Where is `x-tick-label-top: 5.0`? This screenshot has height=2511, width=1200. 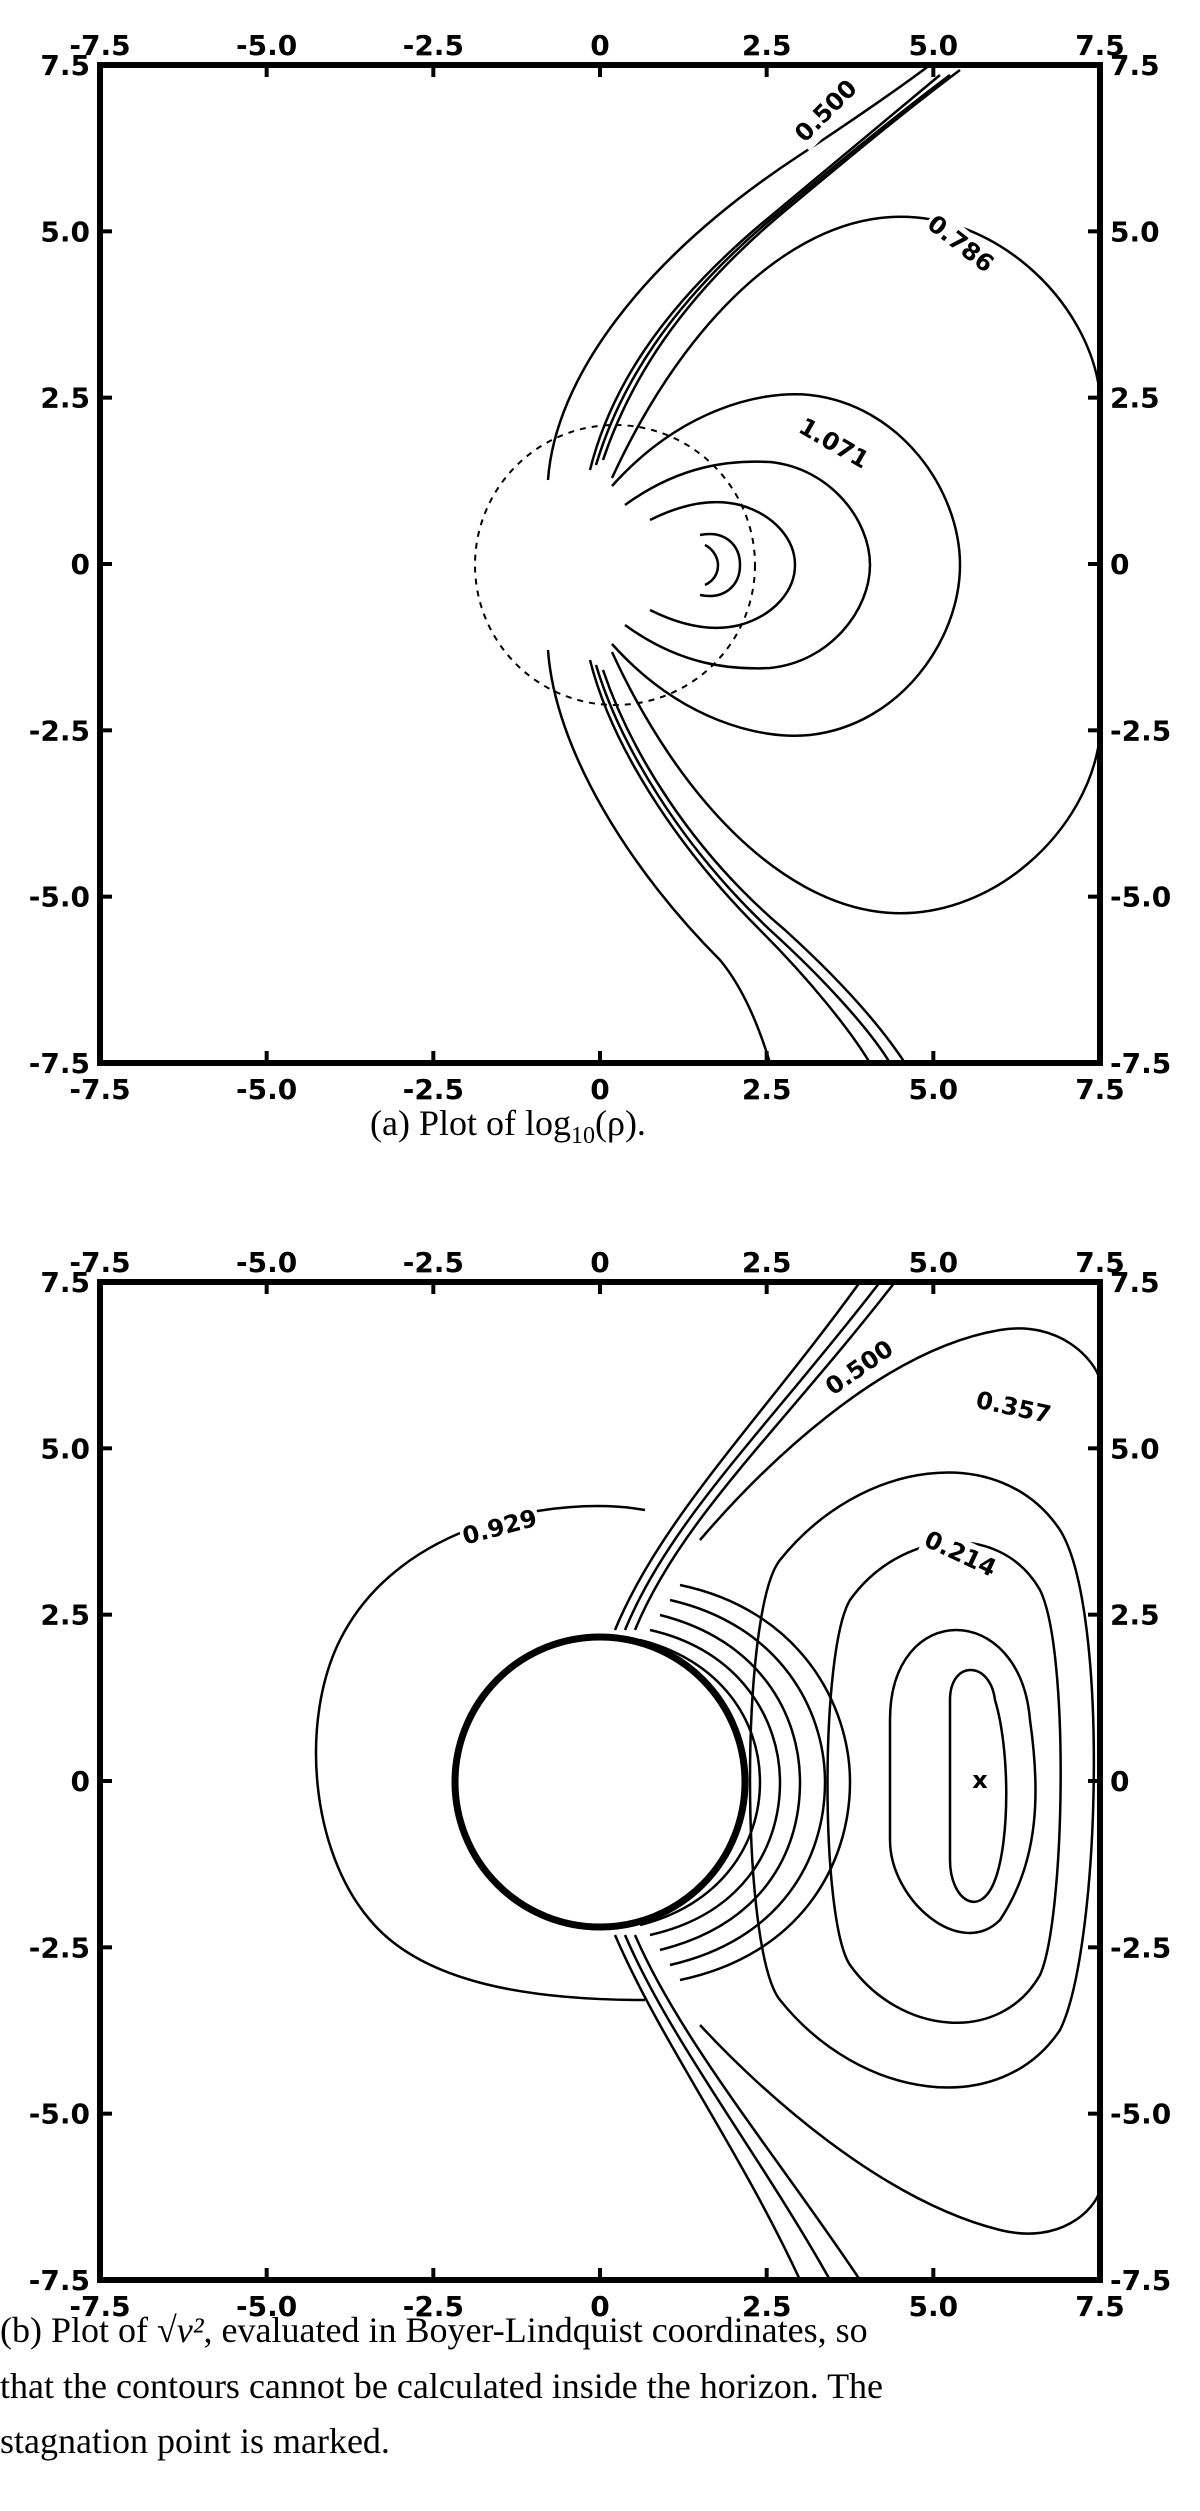
x-tick-label-top: 5.0 is located at coordinates (934, 45).